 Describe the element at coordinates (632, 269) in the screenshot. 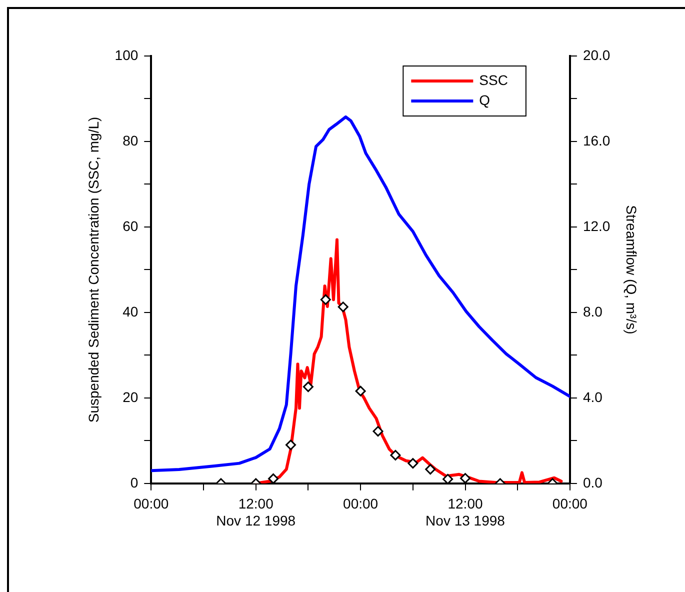

I see `y2-axis-title: Streamflow (Q, m³/s)` at that location.